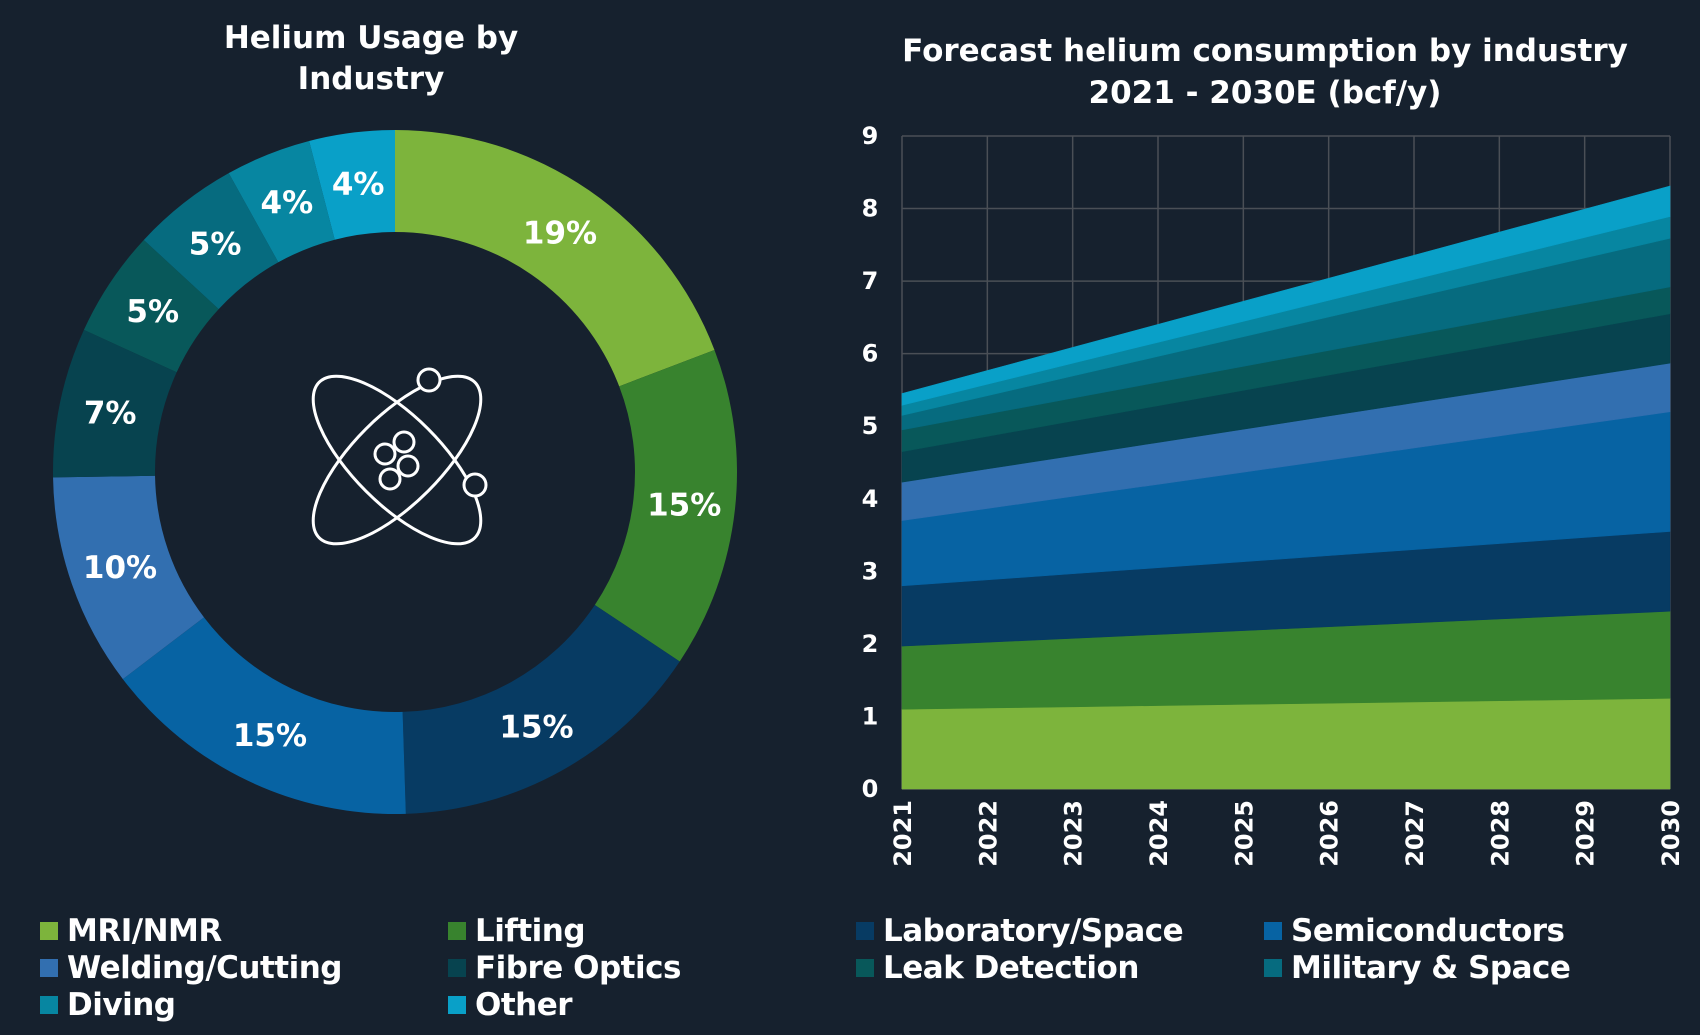 The image size is (1700, 1035). What do you see at coordinates (870, 499) in the screenshot?
I see `y-tick-label: 4` at bounding box center [870, 499].